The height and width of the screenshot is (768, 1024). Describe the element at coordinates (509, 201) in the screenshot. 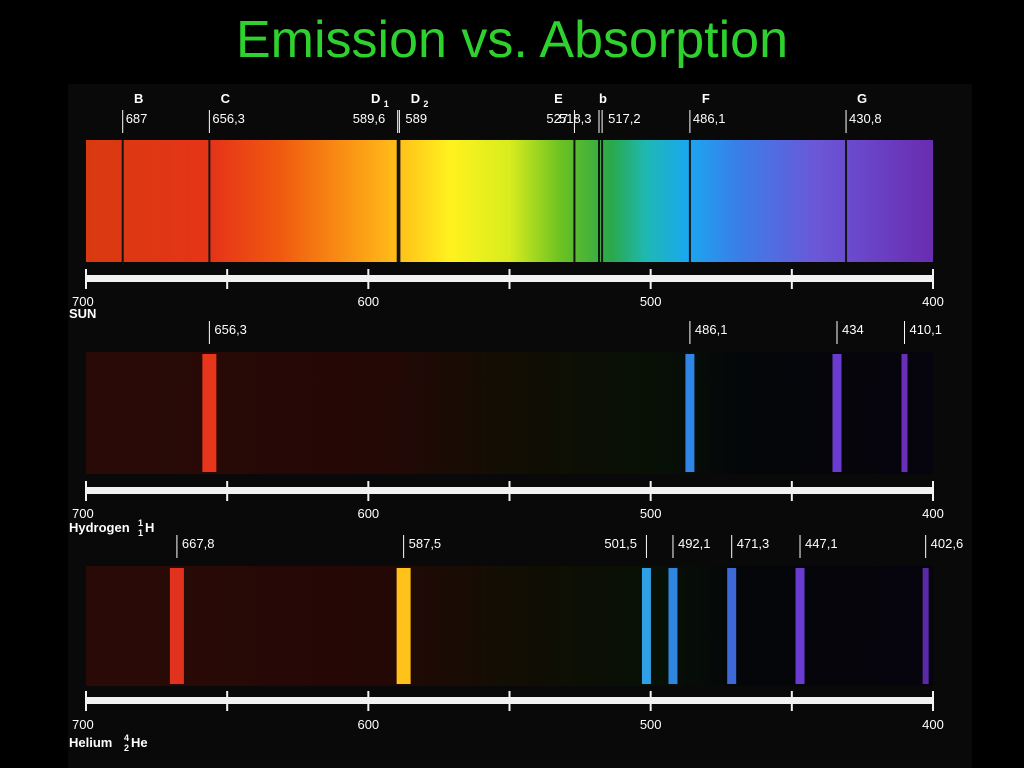

I see `continuous-spectrum-band` at that location.